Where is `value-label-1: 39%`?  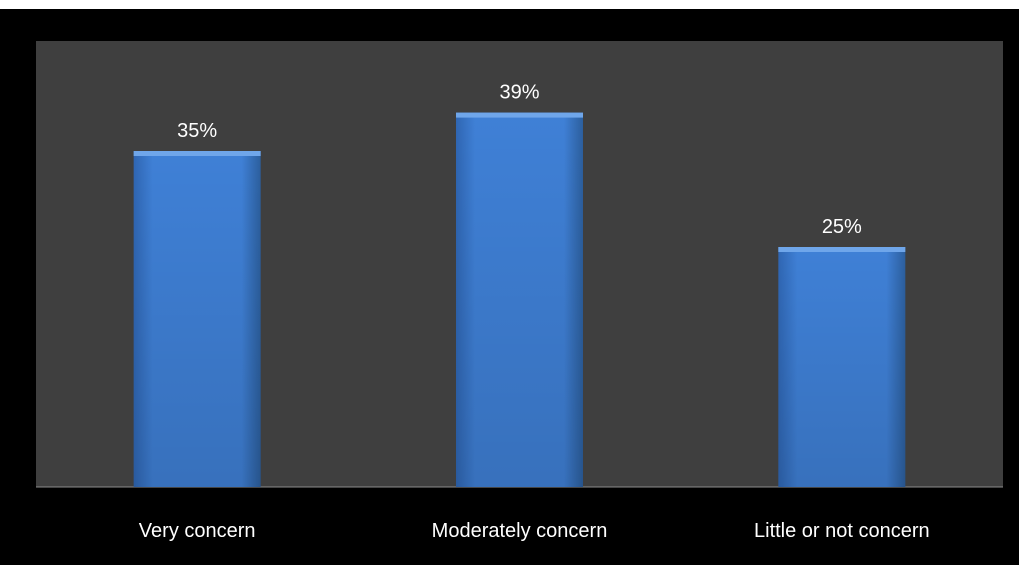
value-label-1: 39% is located at coordinates (519, 93).